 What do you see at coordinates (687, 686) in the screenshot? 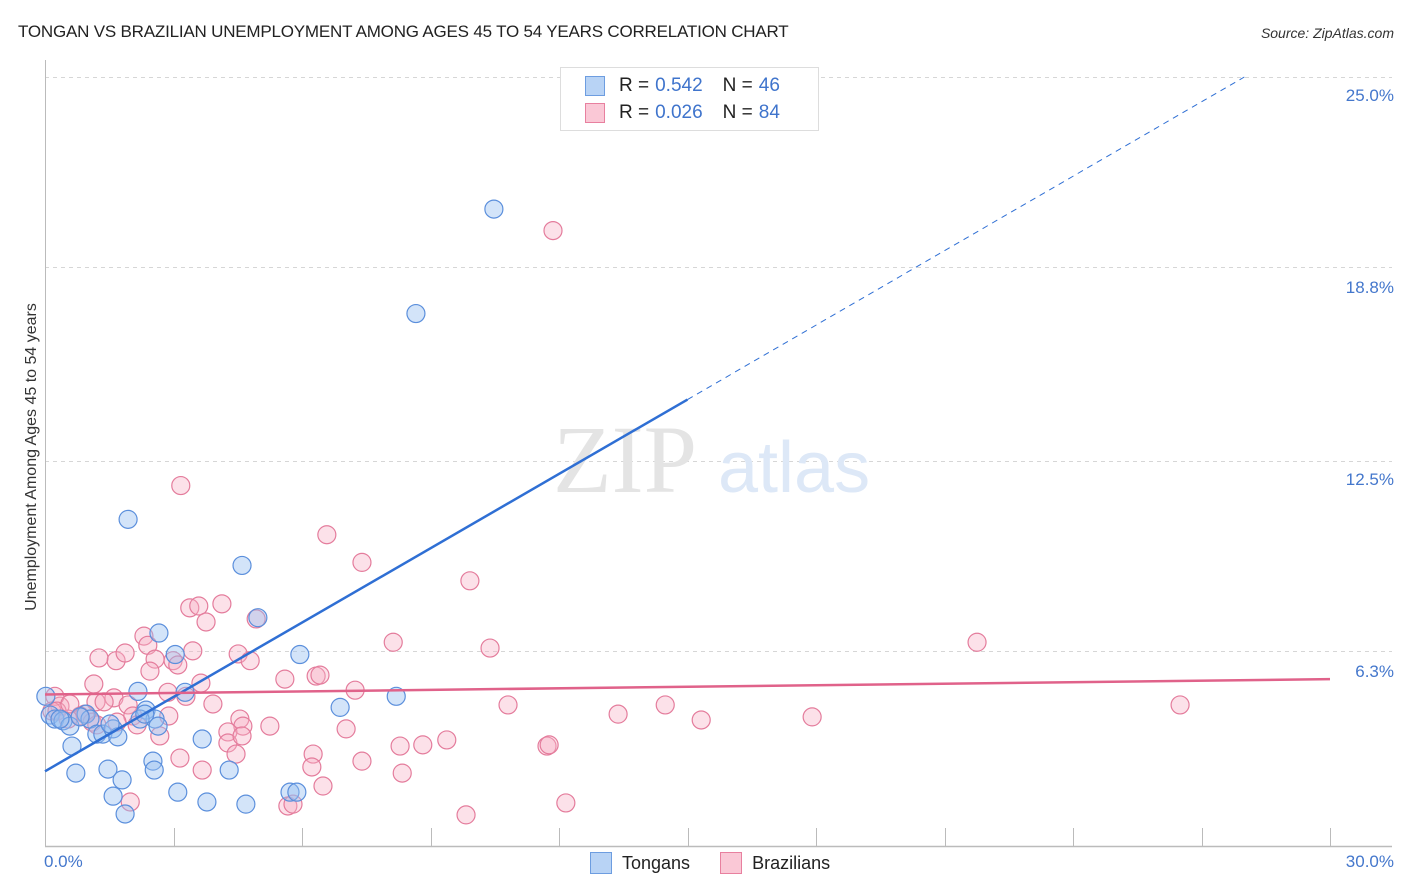
I see `brazilian-trend-line` at bounding box center [687, 686].